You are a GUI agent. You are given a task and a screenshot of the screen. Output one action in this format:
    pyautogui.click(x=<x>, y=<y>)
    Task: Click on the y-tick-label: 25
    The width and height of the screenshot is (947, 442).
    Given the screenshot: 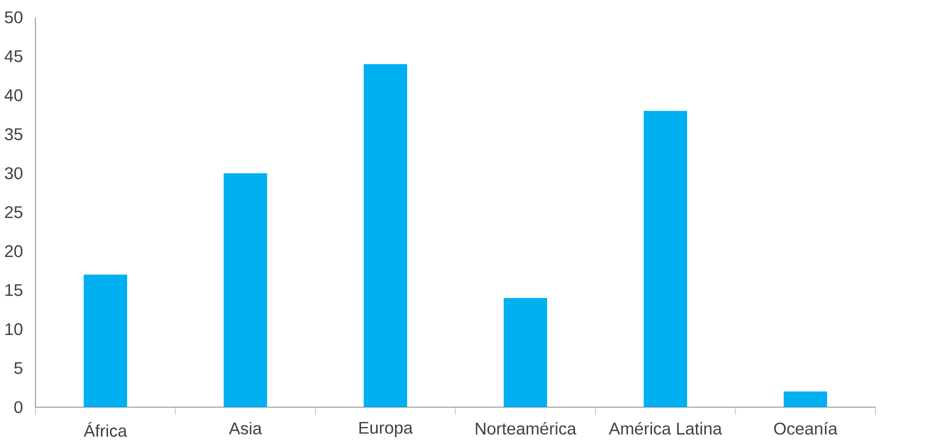 What is the action you would take?
    pyautogui.click(x=13, y=212)
    